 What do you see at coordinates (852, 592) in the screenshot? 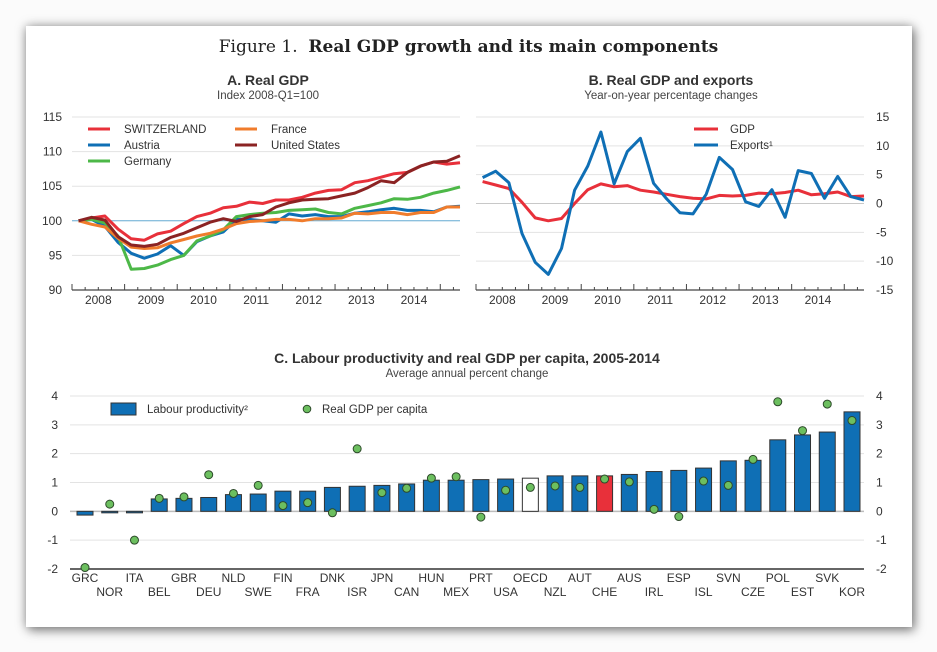
I see `x-tick-label: KOR` at bounding box center [852, 592].